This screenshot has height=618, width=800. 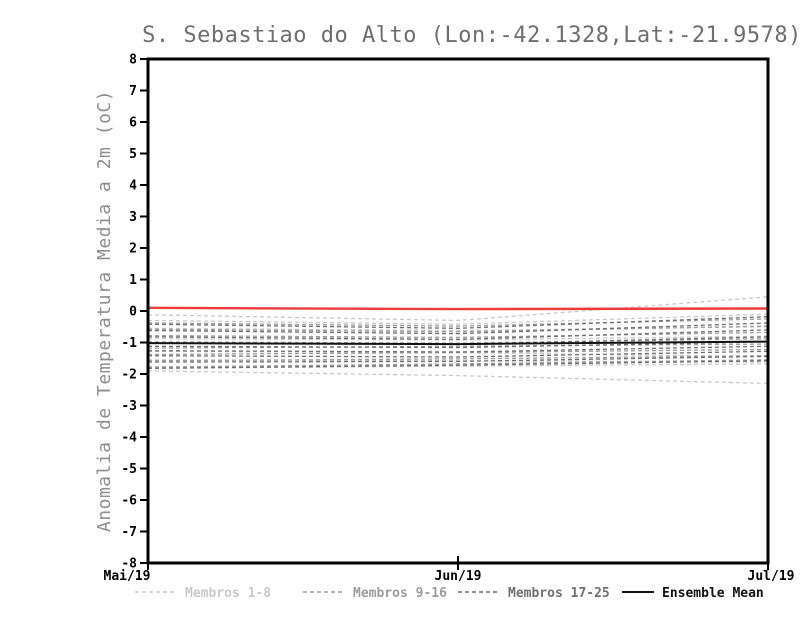 What do you see at coordinates (713, 593) in the screenshot?
I see `legend-label-ensemble-mean: Ensemble Mean` at bounding box center [713, 593].